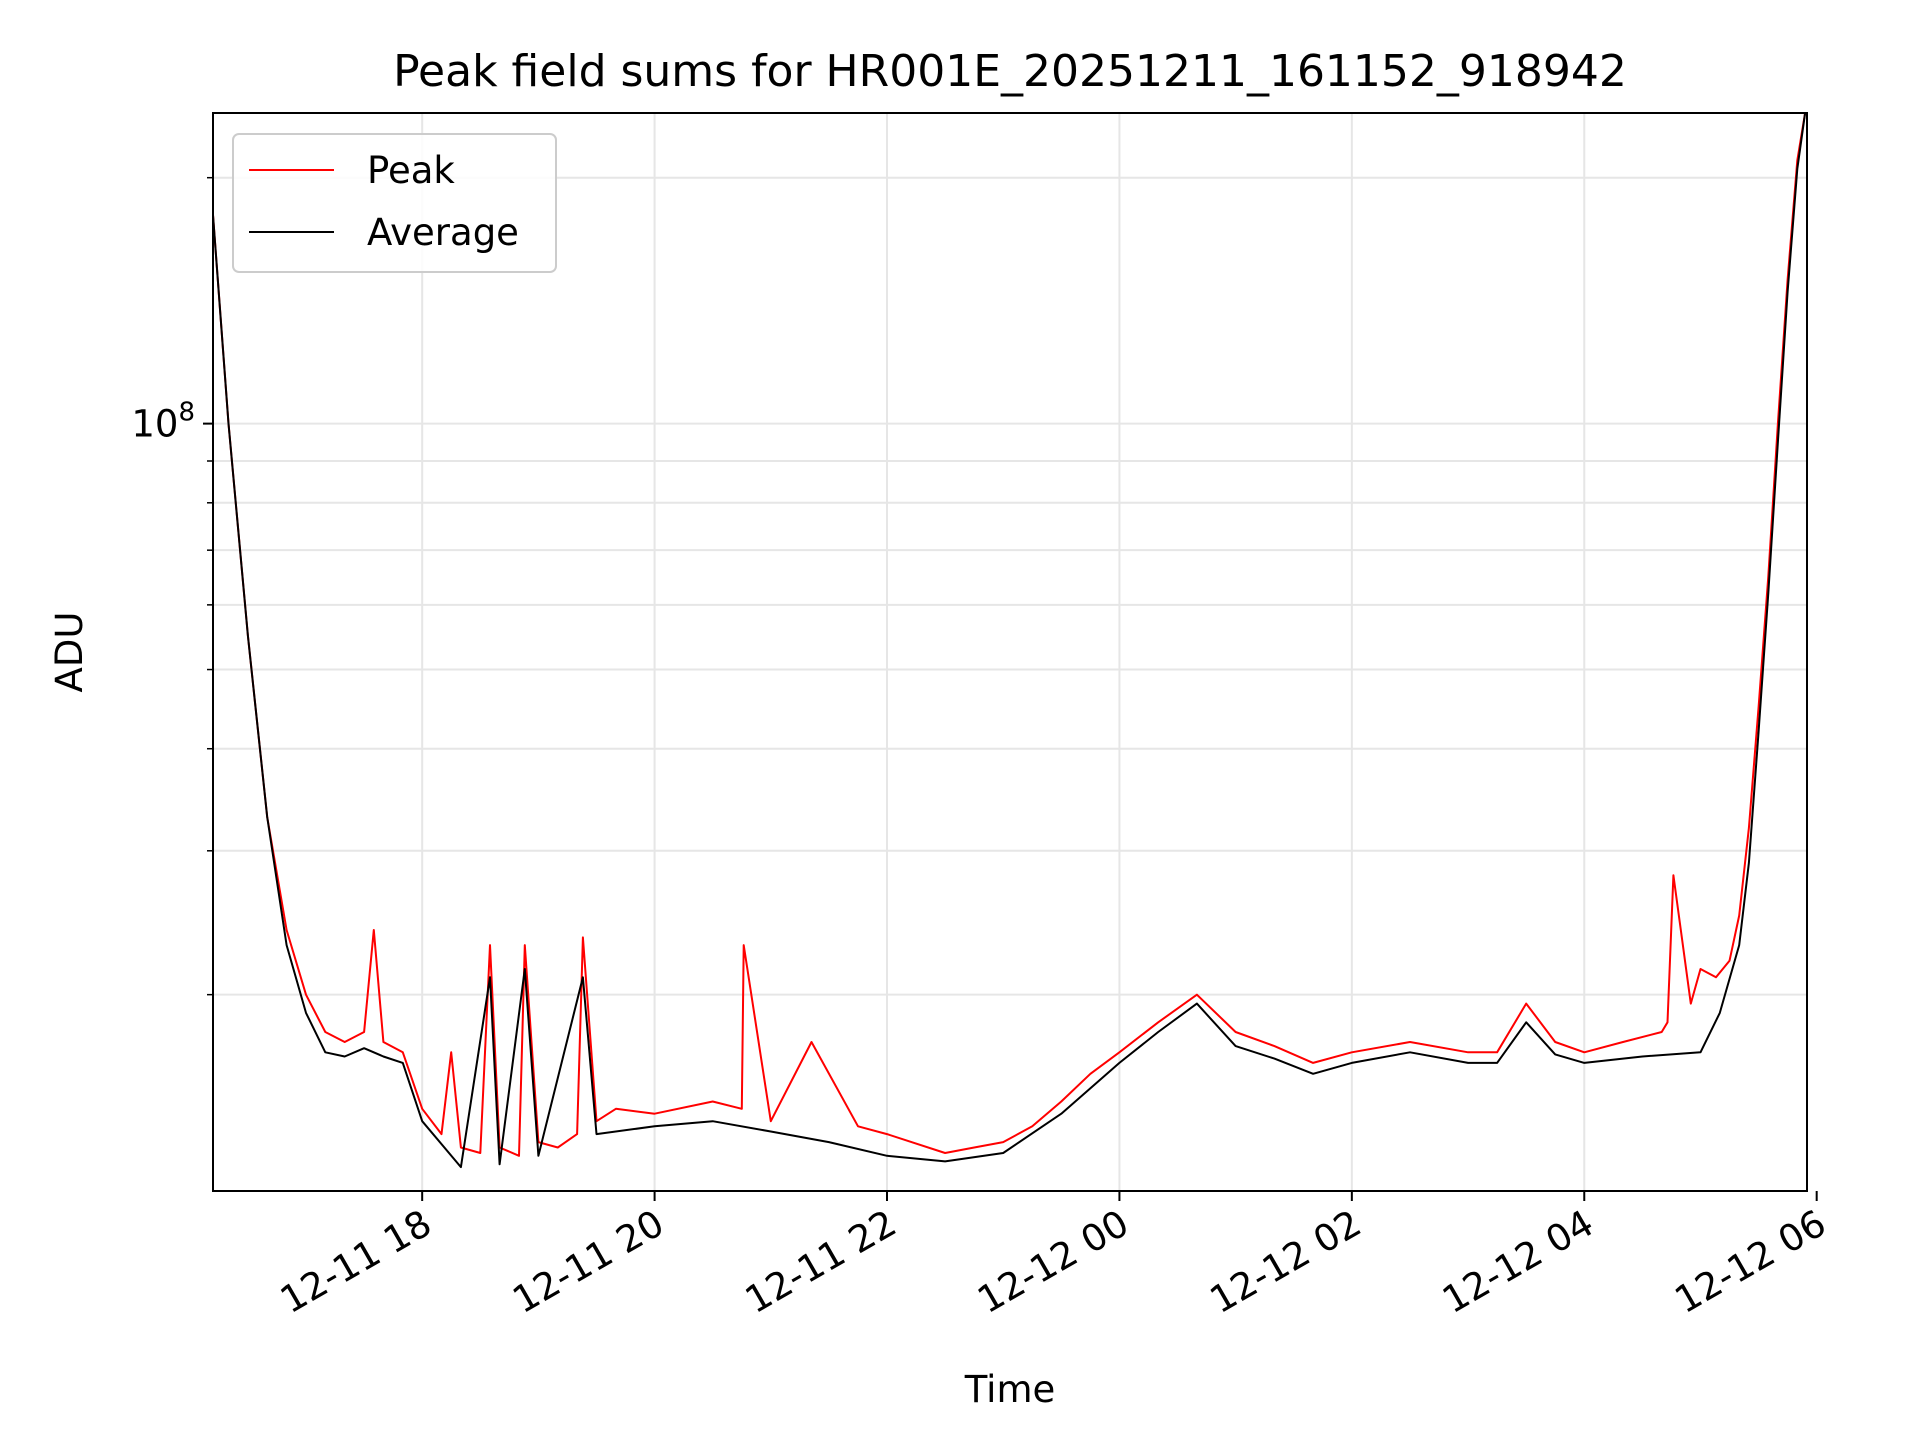 This screenshot has height=1444, width=1920. I want to click on legend-label-peak: Peak, so click(411, 170).